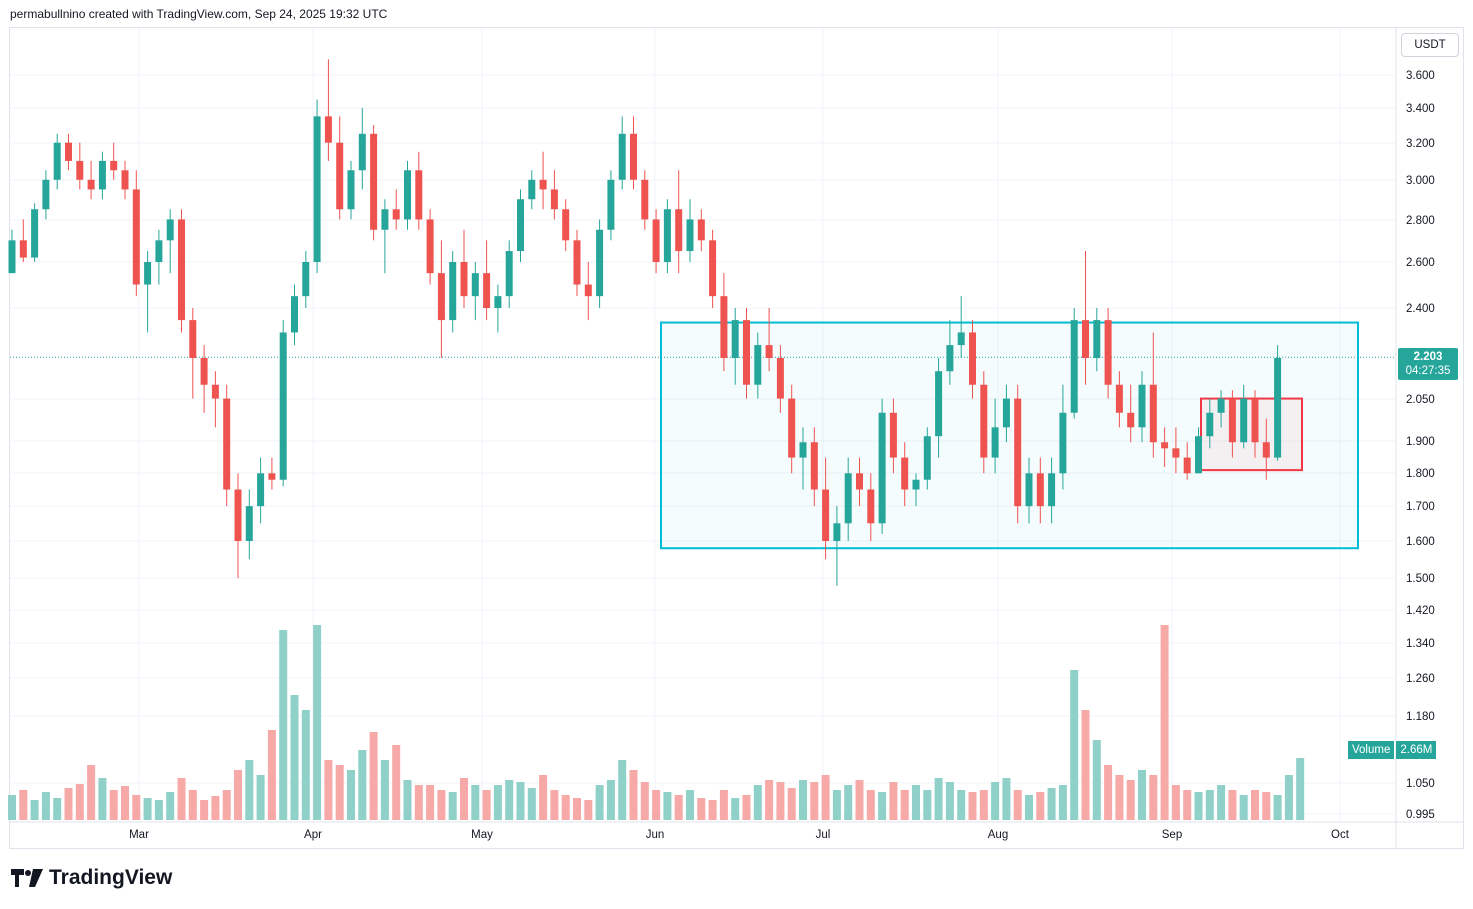 The height and width of the screenshot is (909, 1473). What do you see at coordinates (1416, 750) in the screenshot?
I see `volume-legend-value: 2.66M` at bounding box center [1416, 750].